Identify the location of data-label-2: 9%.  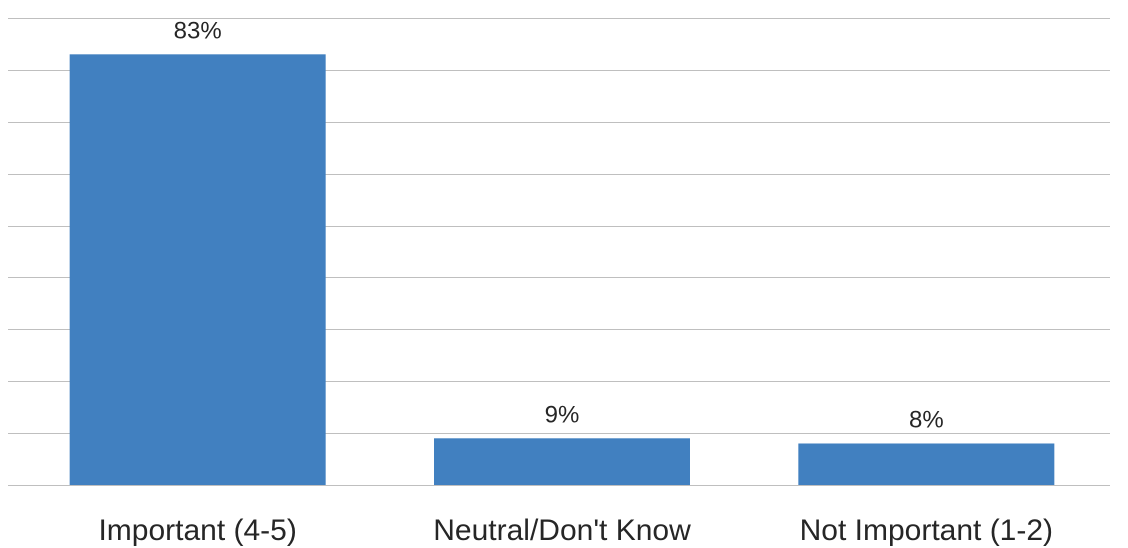
(562, 414).